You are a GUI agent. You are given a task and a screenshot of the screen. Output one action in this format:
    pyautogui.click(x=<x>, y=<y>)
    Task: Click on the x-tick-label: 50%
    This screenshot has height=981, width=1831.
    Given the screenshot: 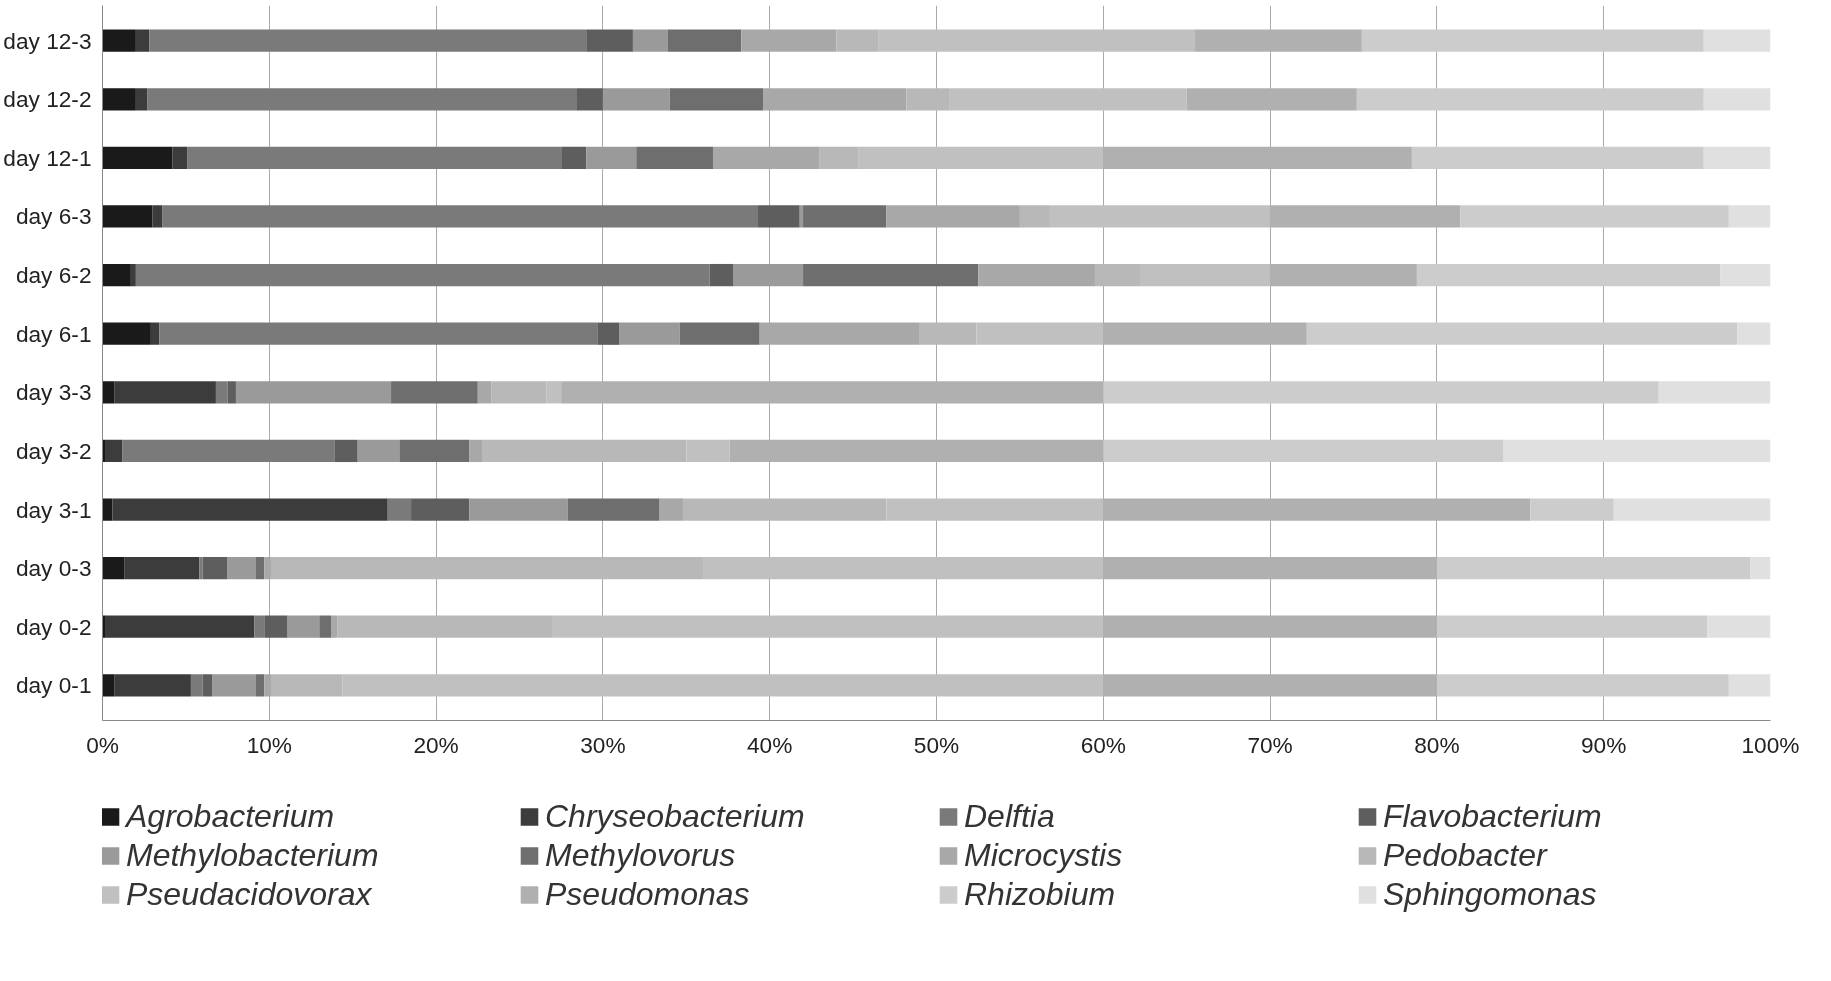 What is the action you would take?
    pyautogui.click(x=936, y=744)
    